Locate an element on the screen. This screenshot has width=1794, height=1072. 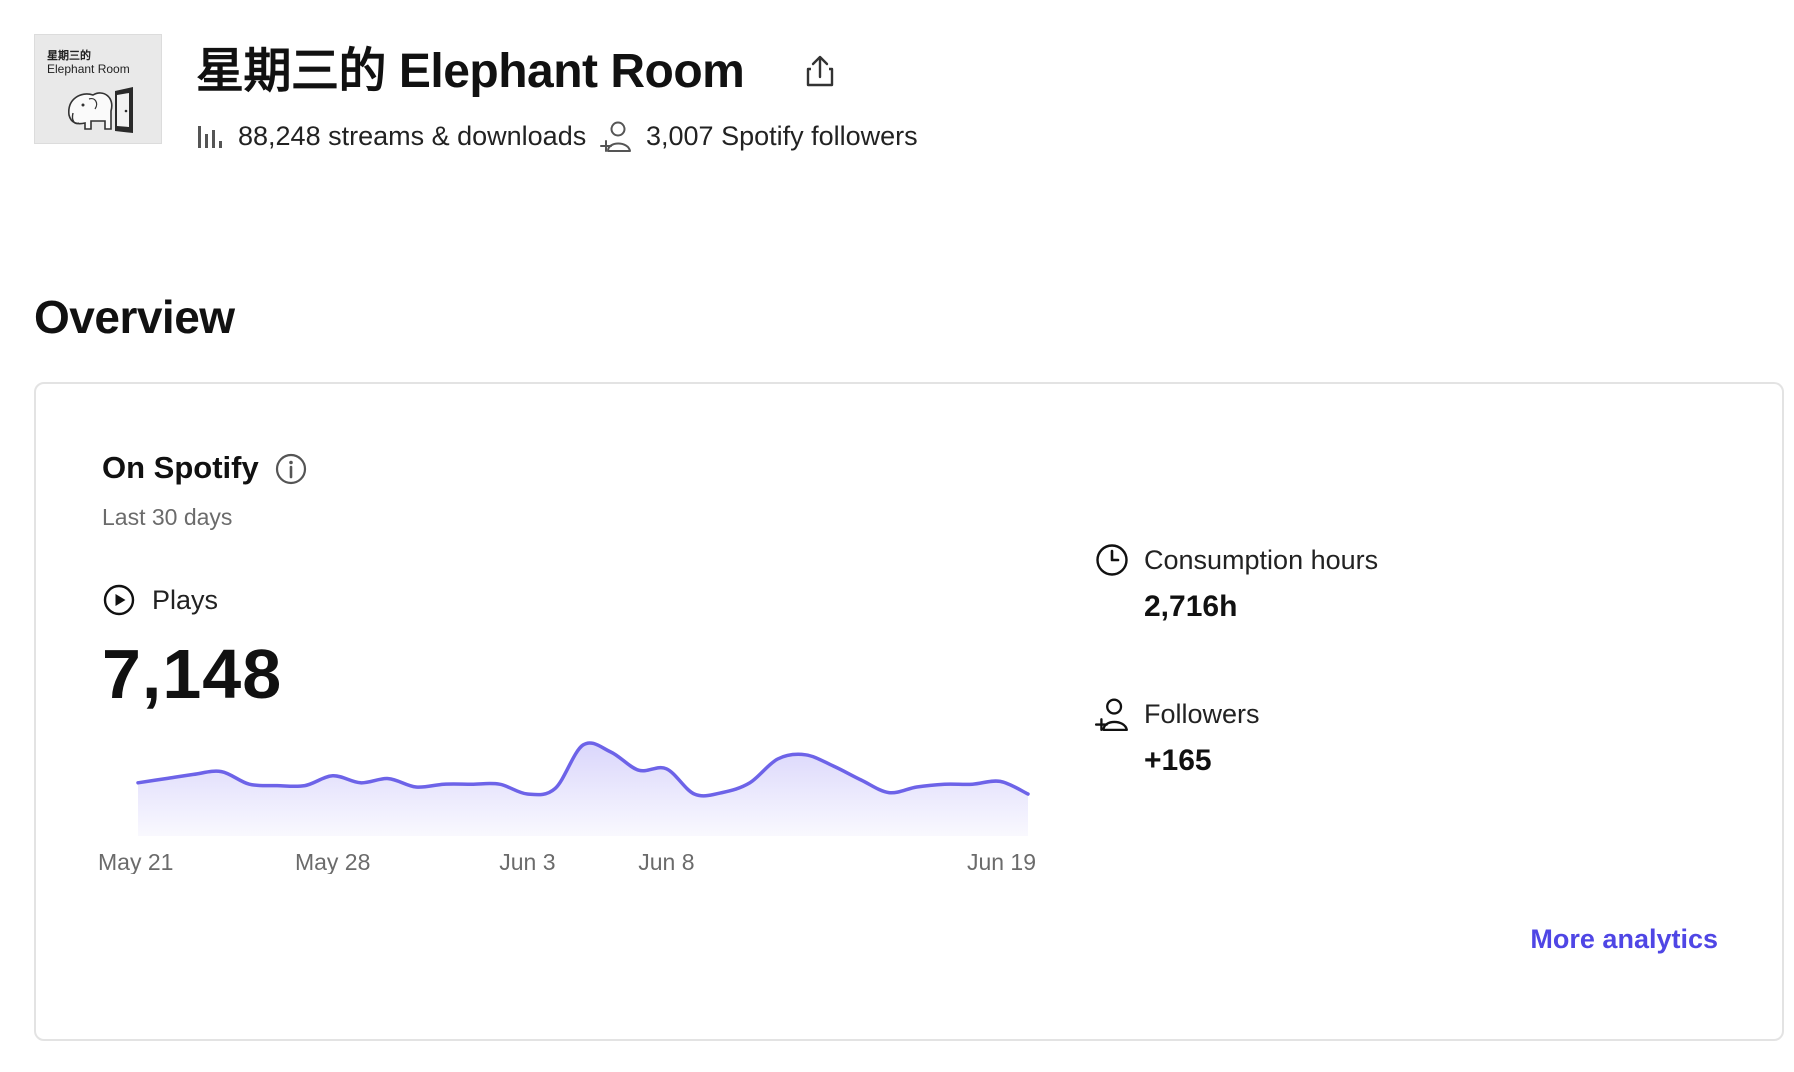
followers-label-row: Followers is located at coordinates (1177, 714).